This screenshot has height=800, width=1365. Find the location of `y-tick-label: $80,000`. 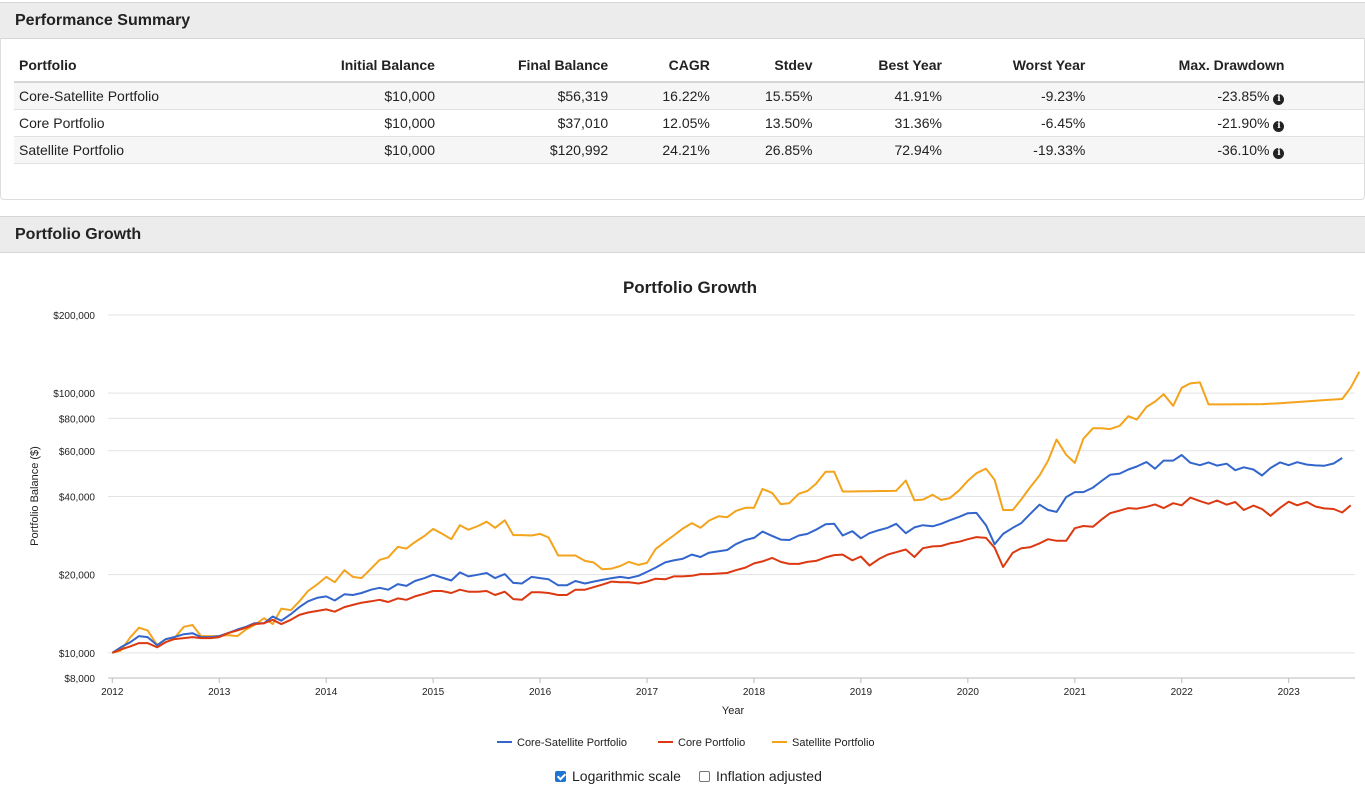

y-tick-label: $80,000 is located at coordinates (77, 419).